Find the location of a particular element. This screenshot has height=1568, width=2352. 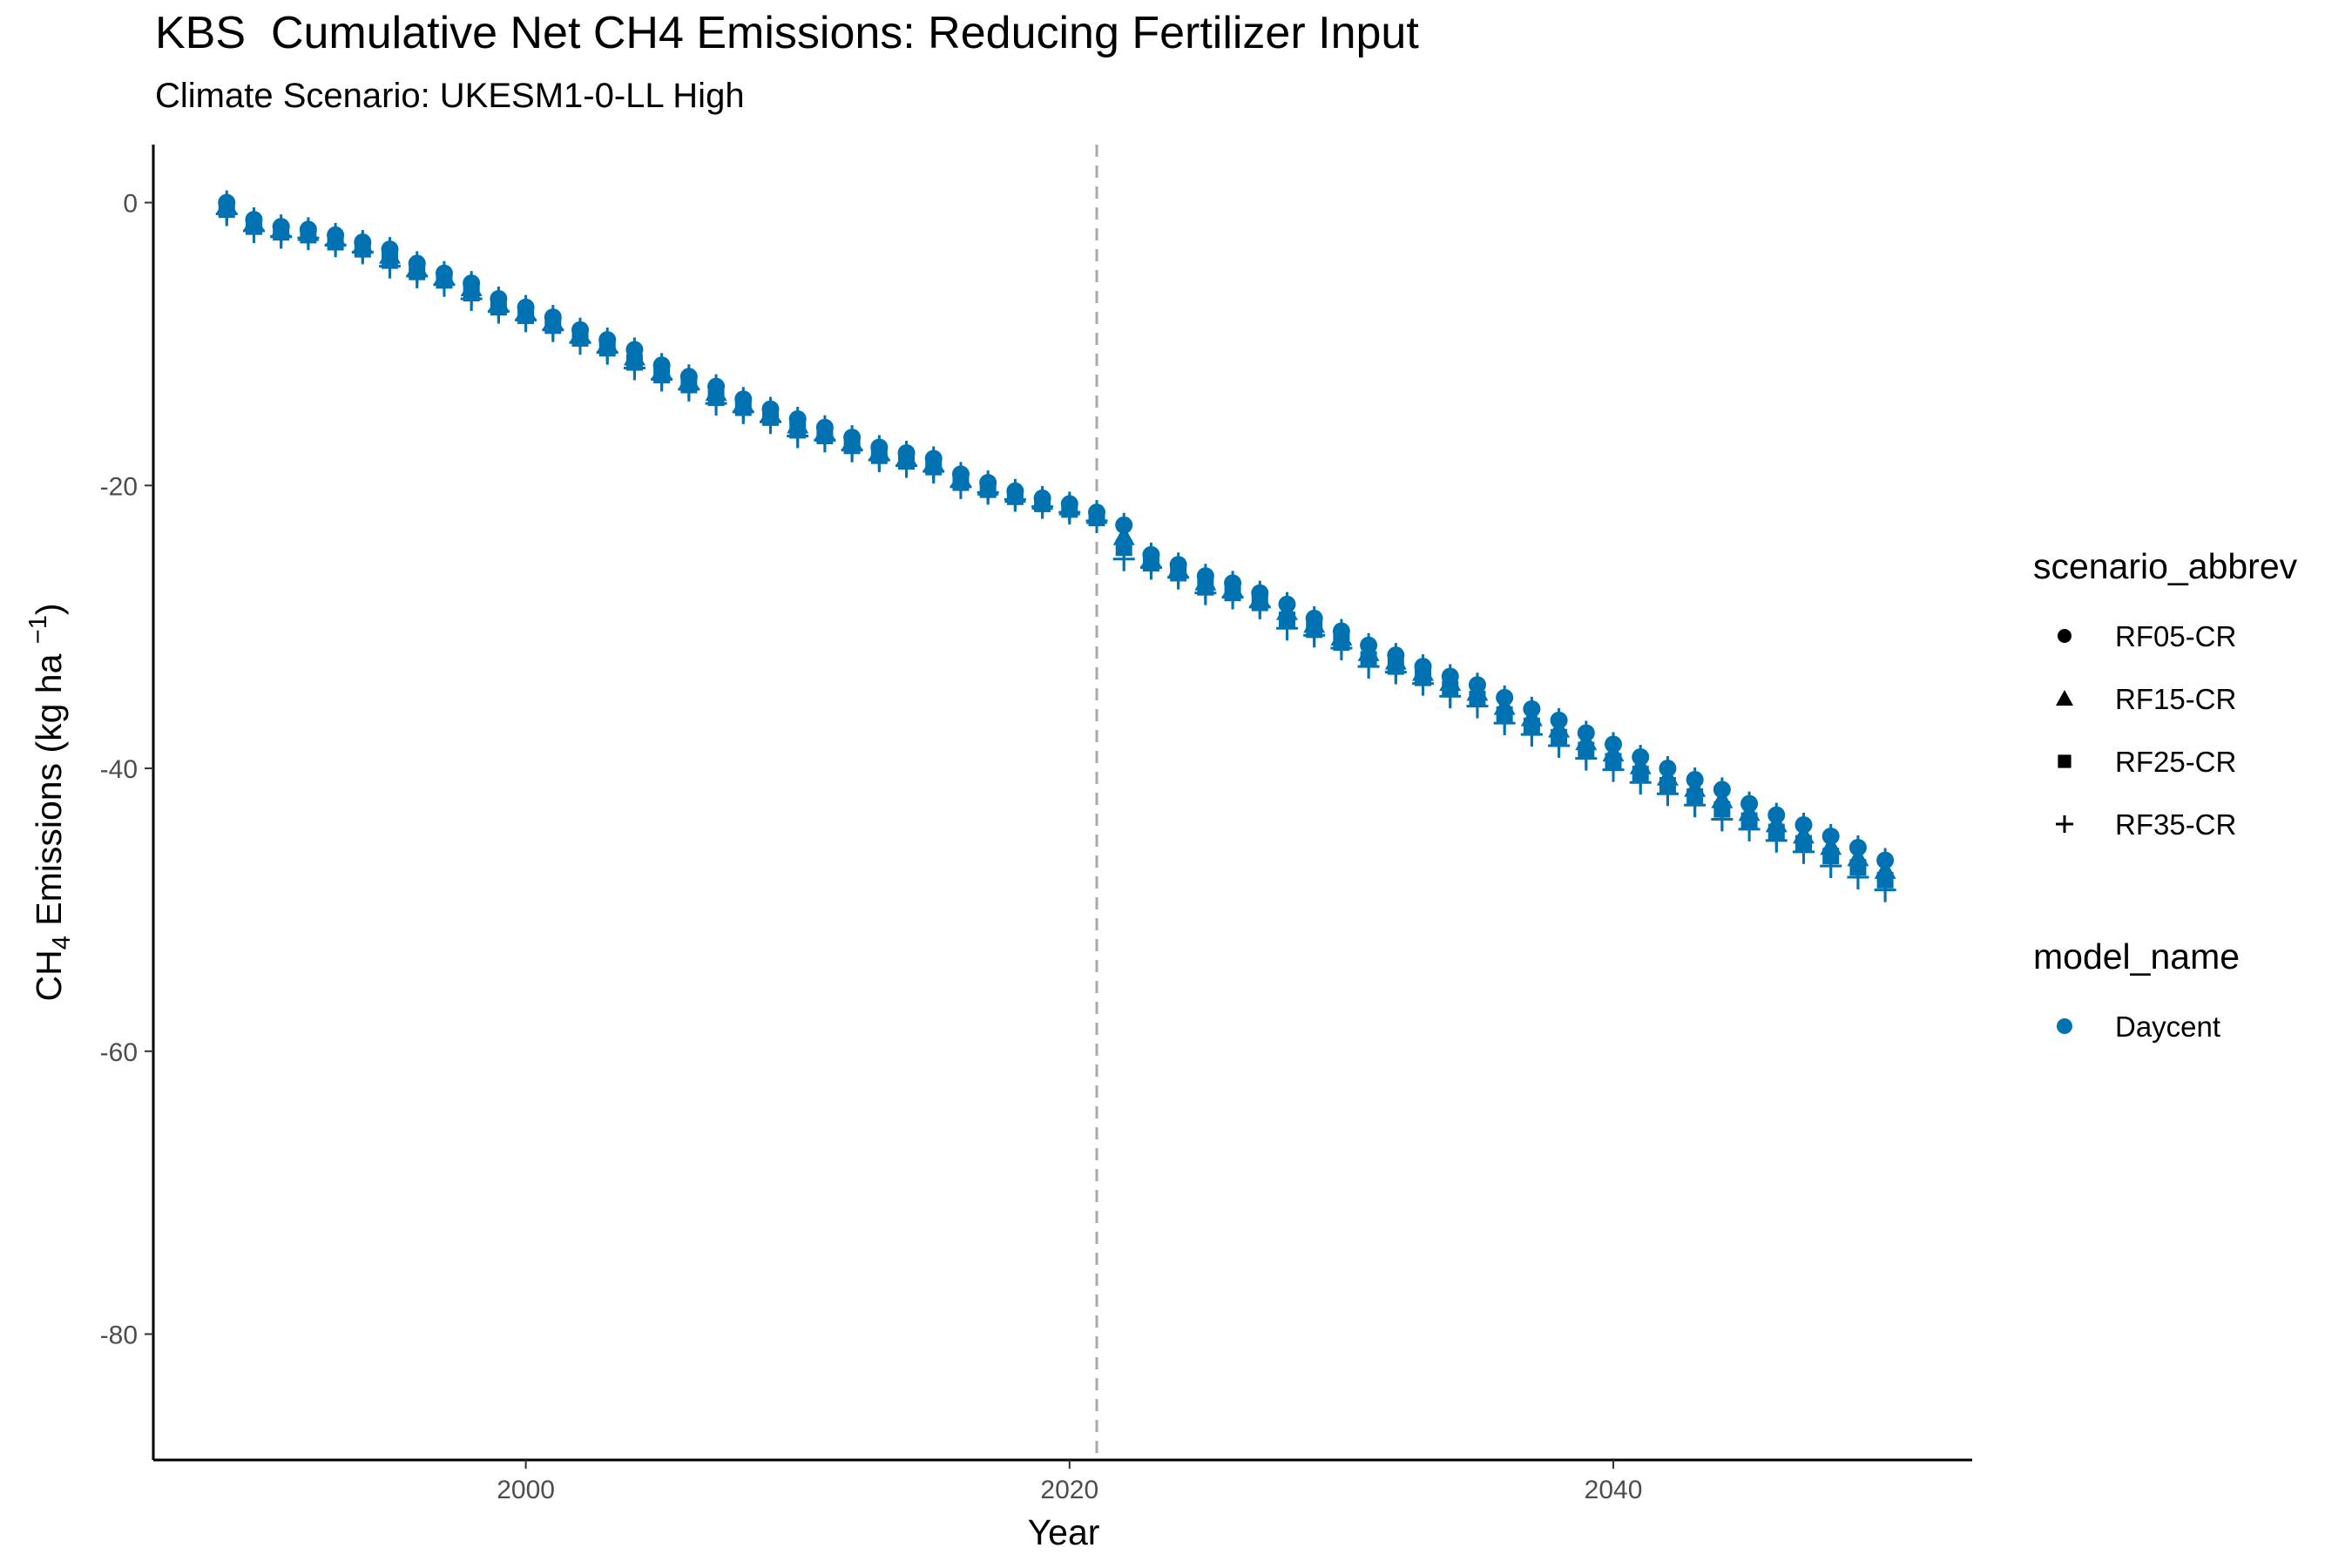

legend-cross-icon is located at coordinates (2064, 824).